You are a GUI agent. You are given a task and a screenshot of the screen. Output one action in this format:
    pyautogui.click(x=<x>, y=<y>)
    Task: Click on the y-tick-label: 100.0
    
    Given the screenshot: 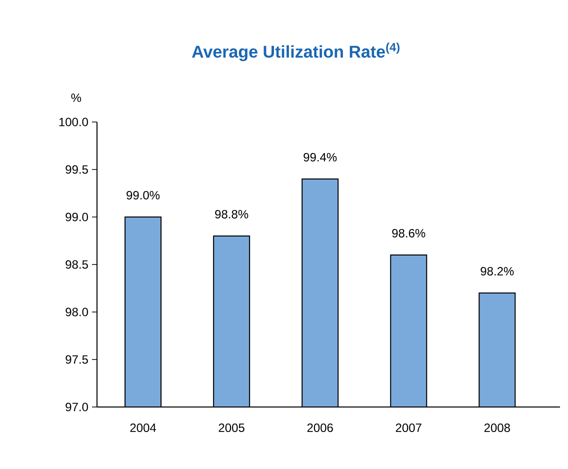 What is the action you would take?
    pyautogui.click(x=73, y=122)
    